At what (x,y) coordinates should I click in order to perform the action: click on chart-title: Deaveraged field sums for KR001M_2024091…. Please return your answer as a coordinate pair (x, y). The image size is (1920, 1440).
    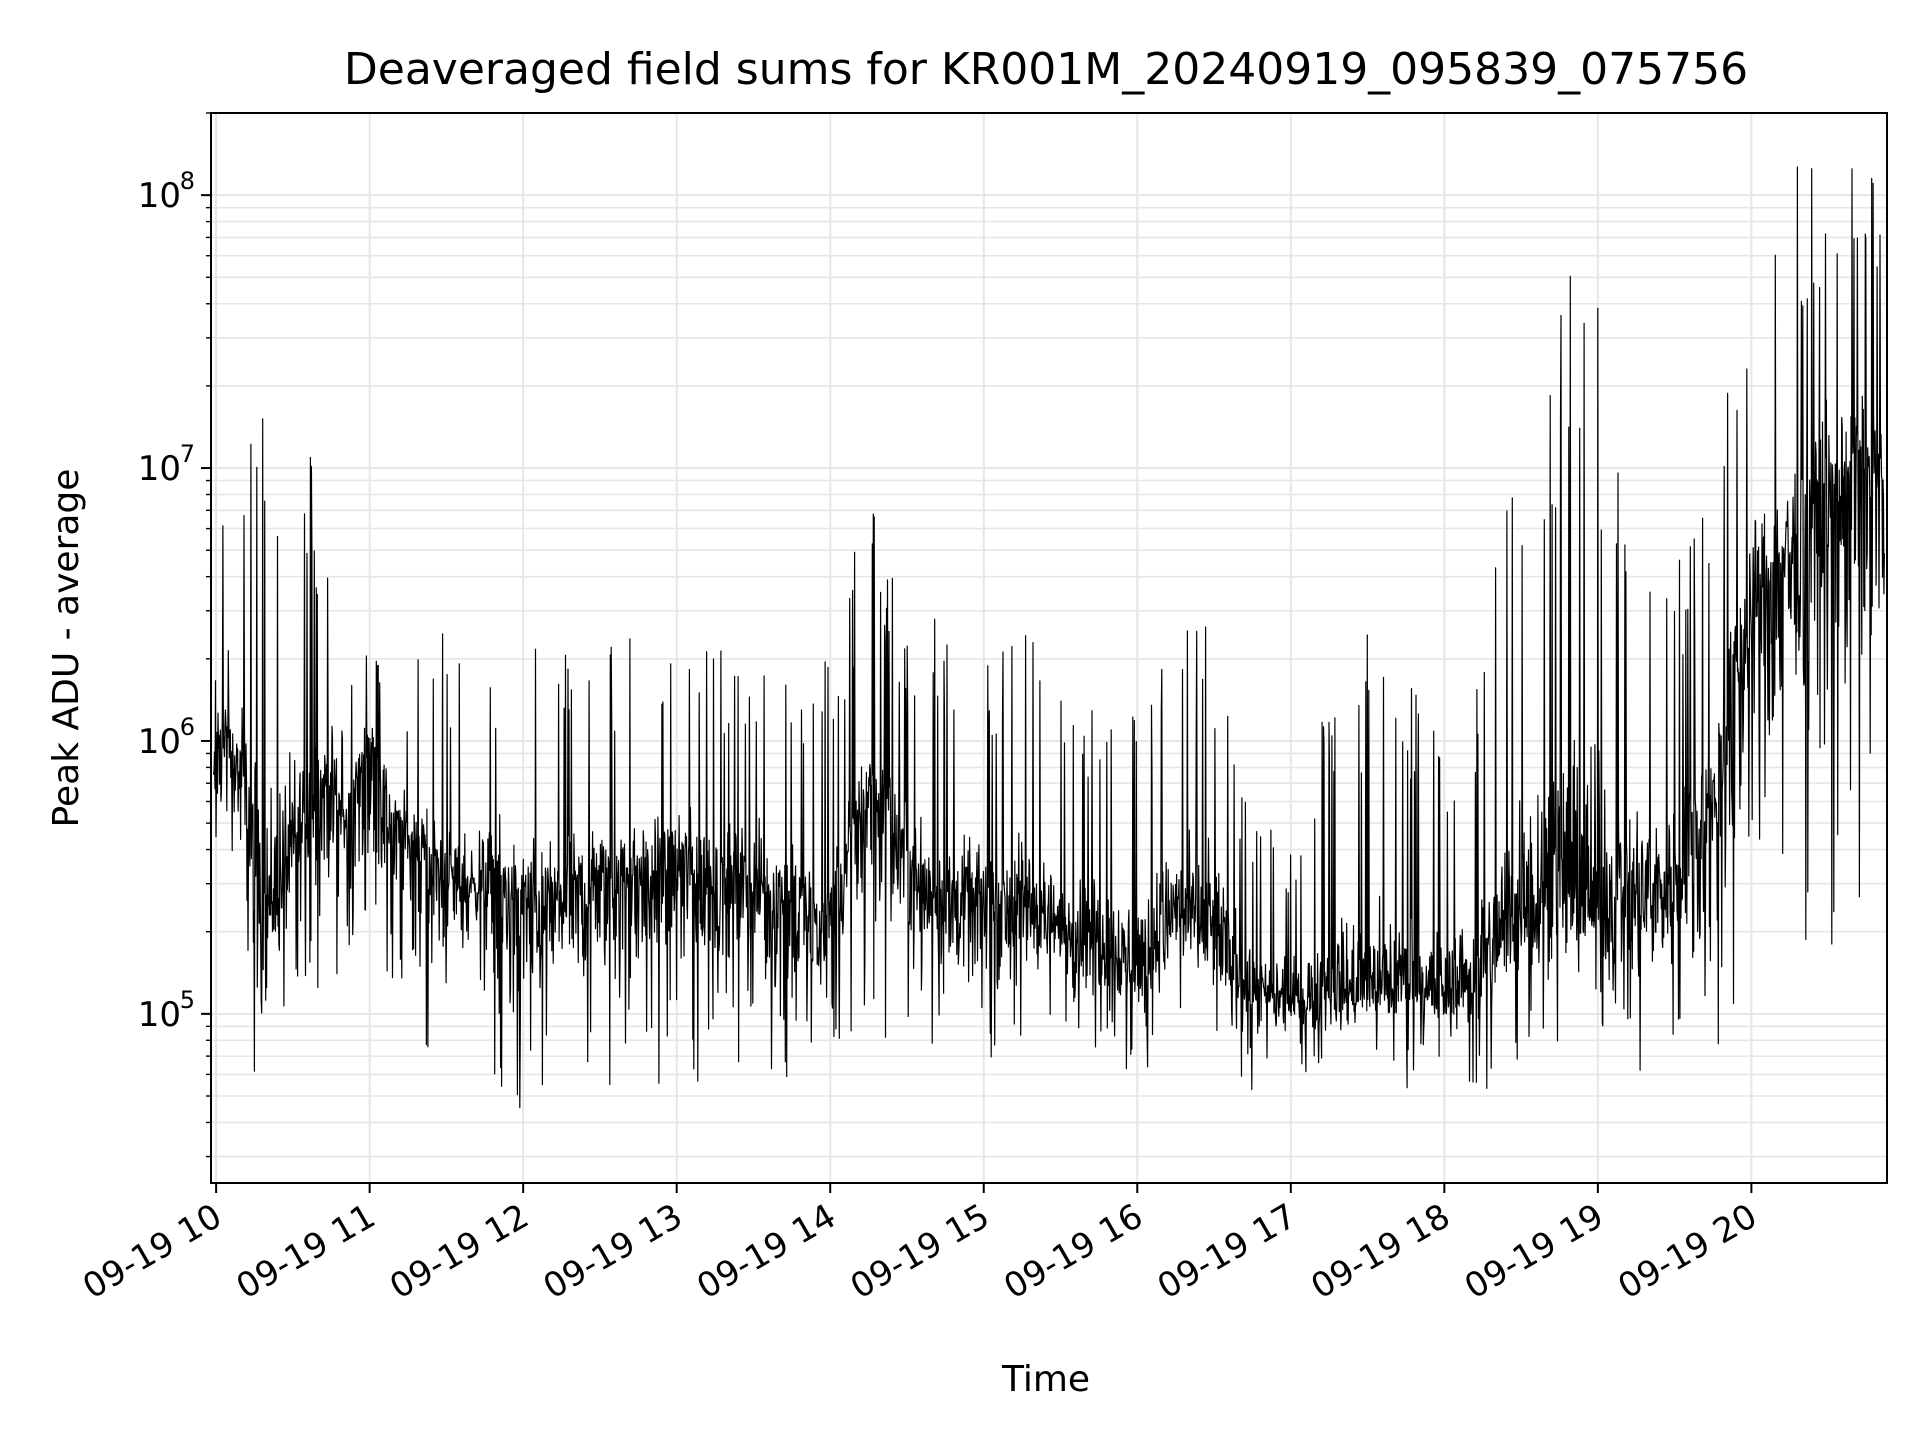
    Looking at the image, I should click on (1046, 69).